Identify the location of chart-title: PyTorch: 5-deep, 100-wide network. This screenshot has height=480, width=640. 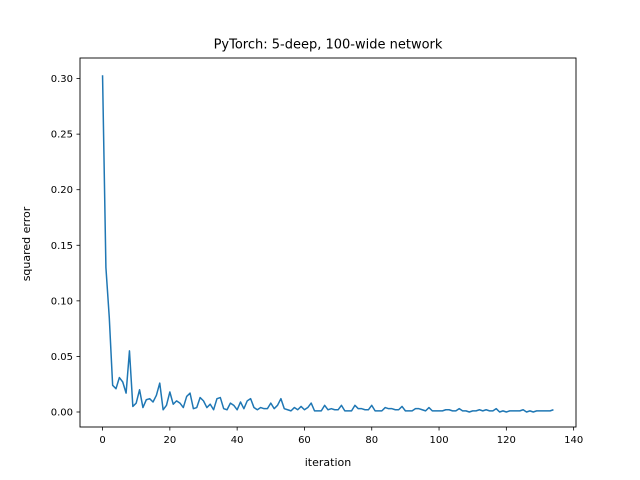
(328, 45).